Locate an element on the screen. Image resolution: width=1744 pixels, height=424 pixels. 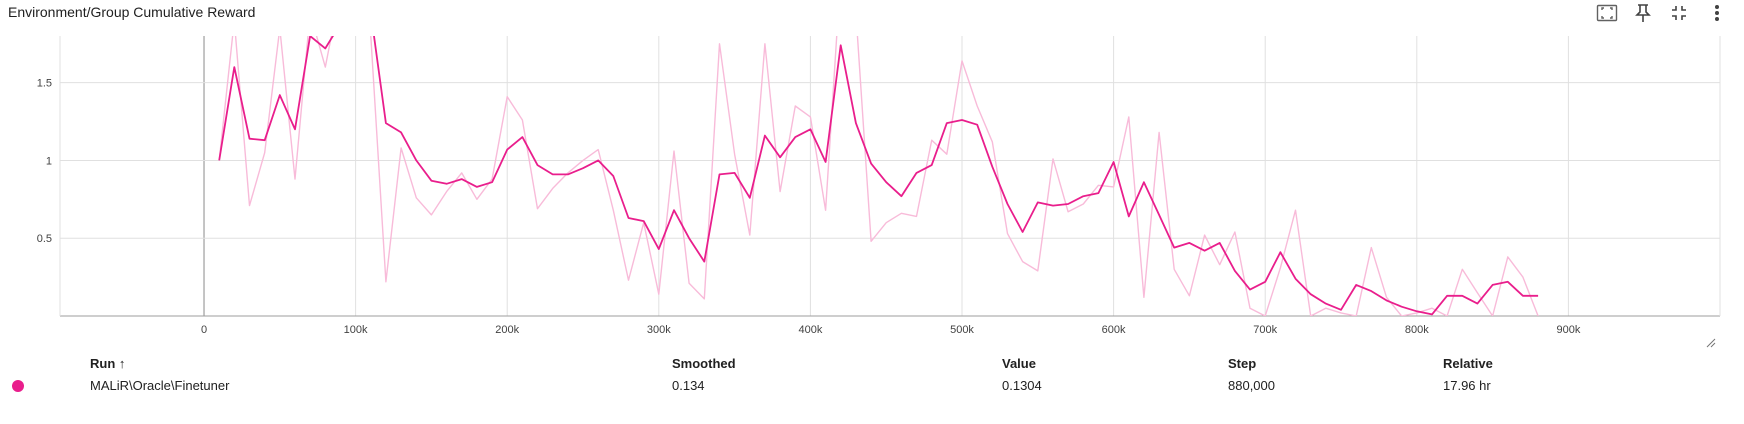
collapse-icon is located at coordinates (1679, 13).